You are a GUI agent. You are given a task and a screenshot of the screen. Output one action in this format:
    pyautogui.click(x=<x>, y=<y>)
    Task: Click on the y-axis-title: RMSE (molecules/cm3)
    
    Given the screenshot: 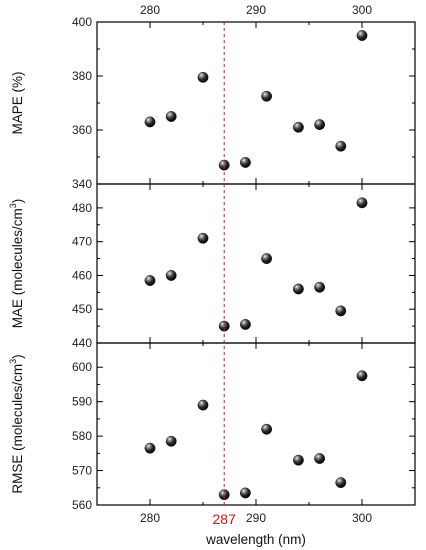 What is the action you would take?
    pyautogui.click(x=16, y=423)
    